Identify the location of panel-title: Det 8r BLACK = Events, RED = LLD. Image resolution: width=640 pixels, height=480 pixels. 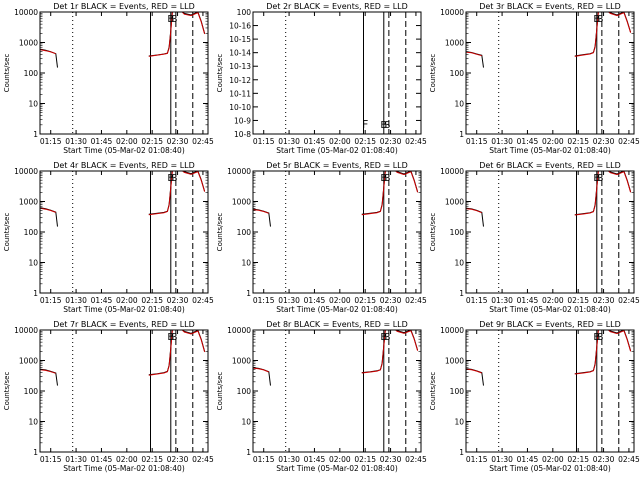
(337, 324).